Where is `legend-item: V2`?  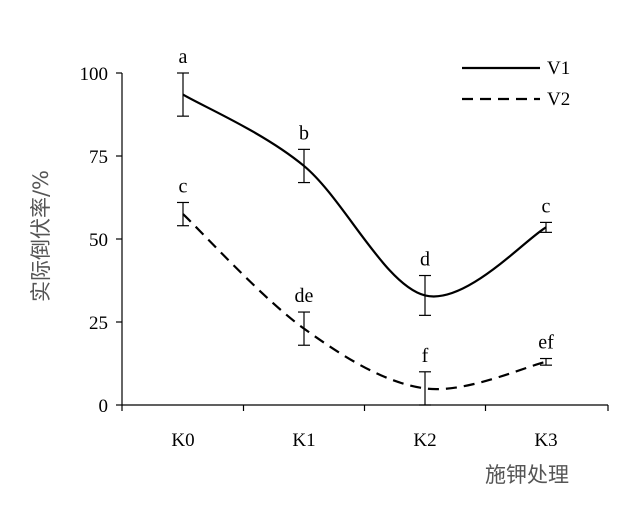
legend-item: V2 is located at coordinates (516, 99).